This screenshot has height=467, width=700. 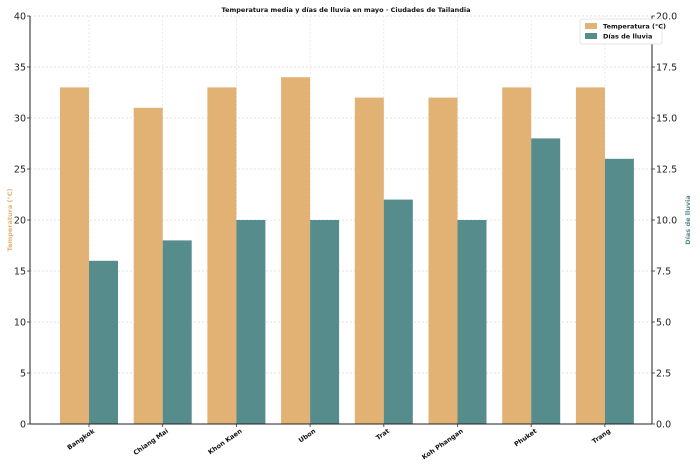 What do you see at coordinates (666, 119) in the screenshot?
I see `y-tick-label-right: 15.0` at bounding box center [666, 119].